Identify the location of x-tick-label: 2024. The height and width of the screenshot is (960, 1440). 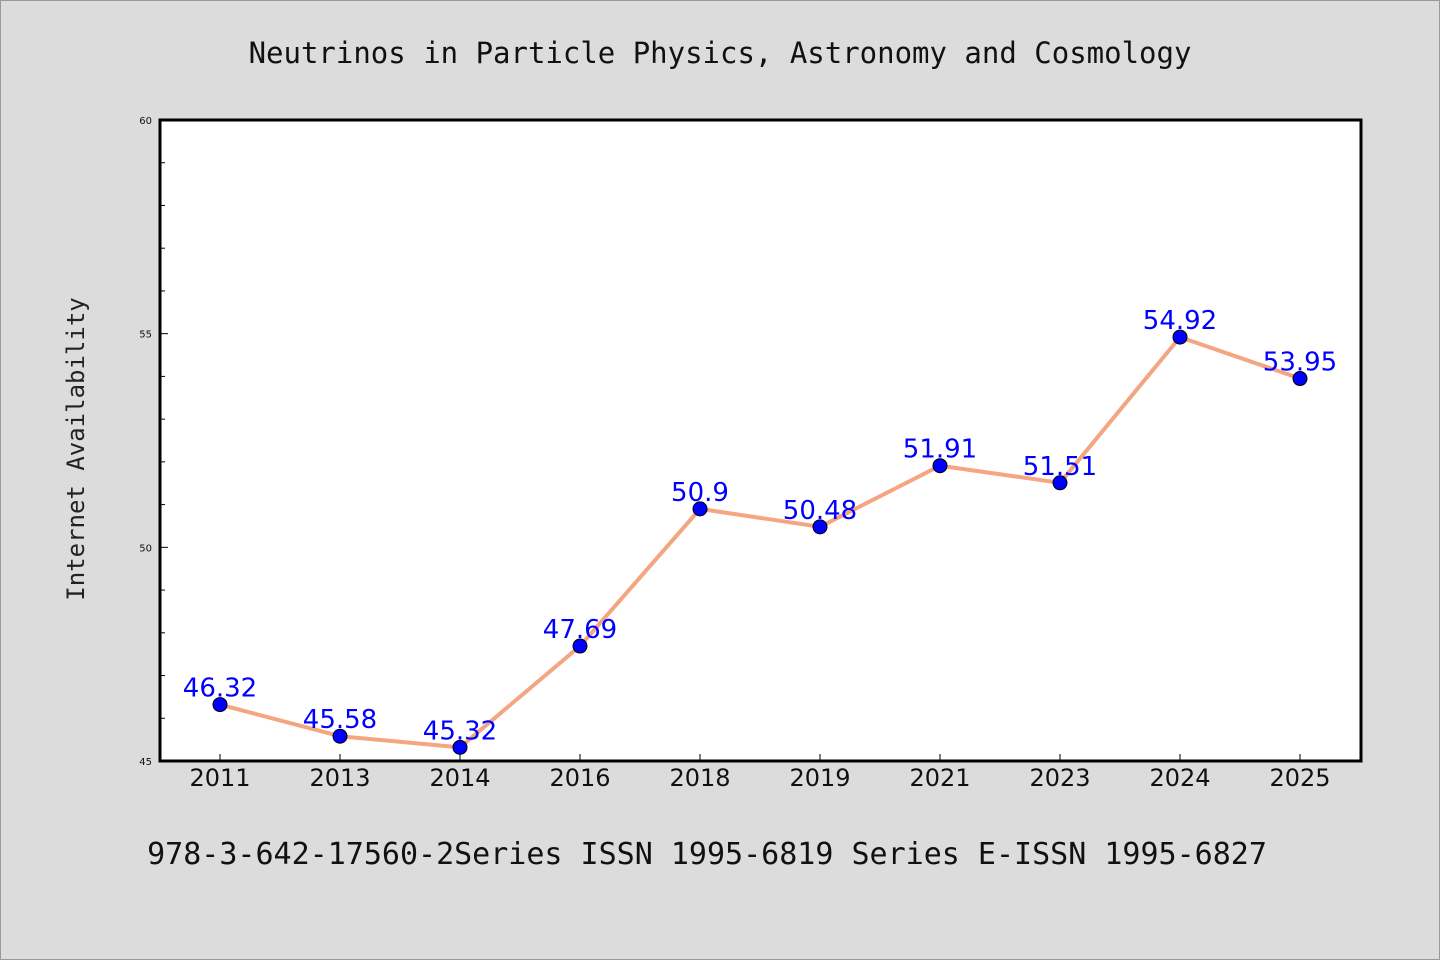
(1179, 778).